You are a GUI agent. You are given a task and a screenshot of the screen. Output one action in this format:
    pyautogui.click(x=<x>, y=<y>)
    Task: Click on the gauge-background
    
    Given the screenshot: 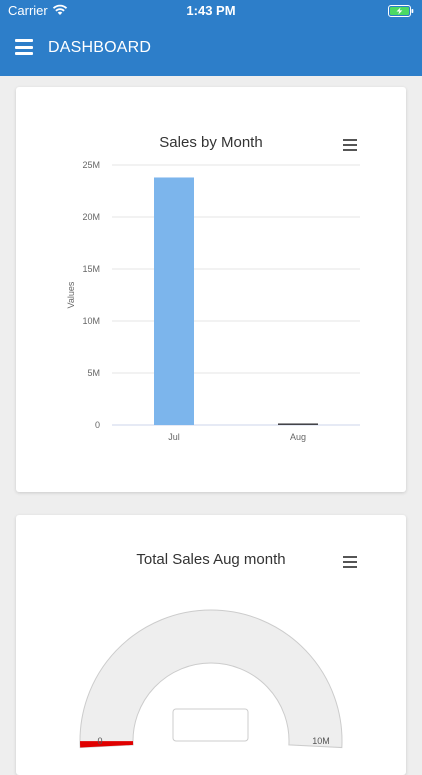 What is the action you would take?
    pyautogui.click(x=211, y=679)
    